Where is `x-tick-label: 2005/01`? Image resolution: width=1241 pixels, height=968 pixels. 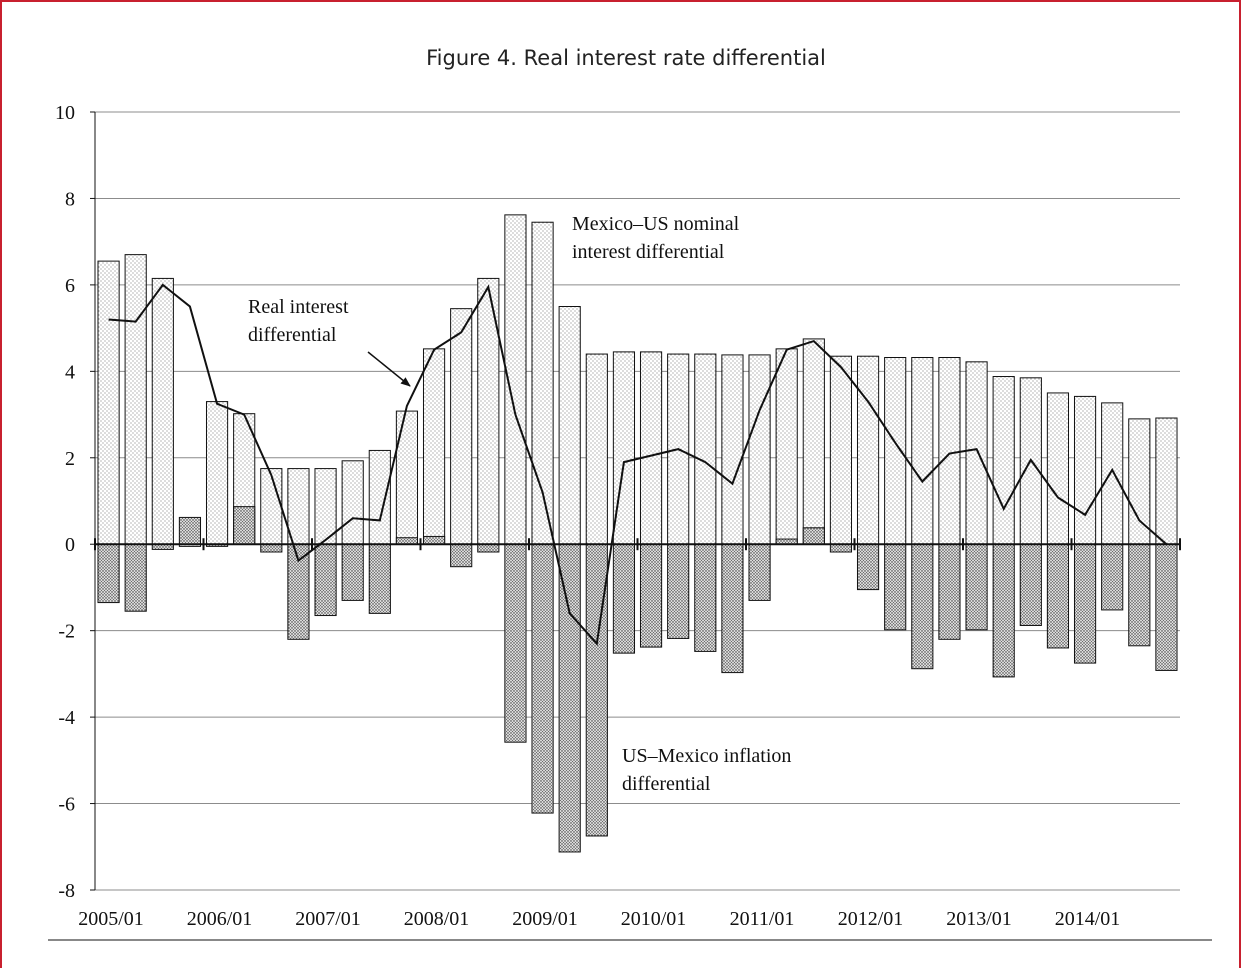 x-tick-label: 2005/01 is located at coordinates (111, 919).